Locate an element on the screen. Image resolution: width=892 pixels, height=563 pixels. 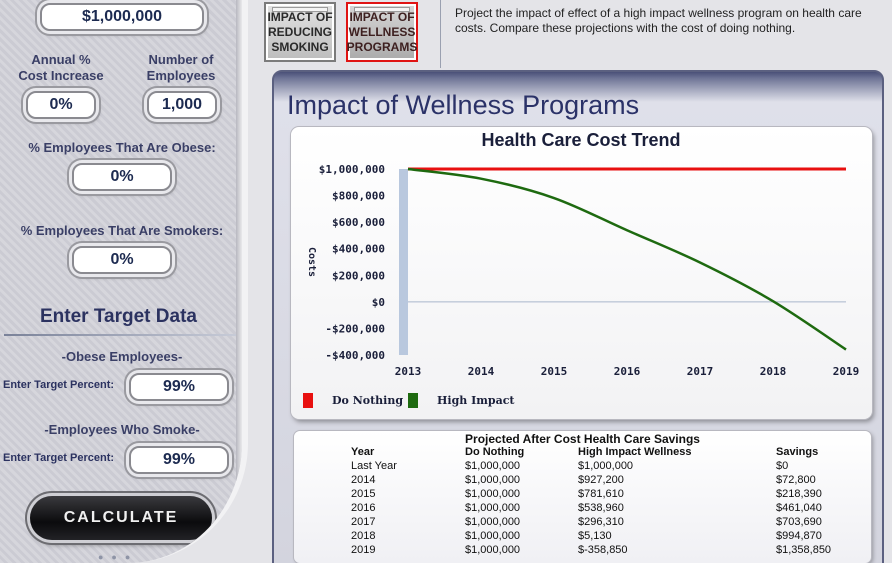
num-employees-label: Number of Employees is located at coordinates (181, 67).